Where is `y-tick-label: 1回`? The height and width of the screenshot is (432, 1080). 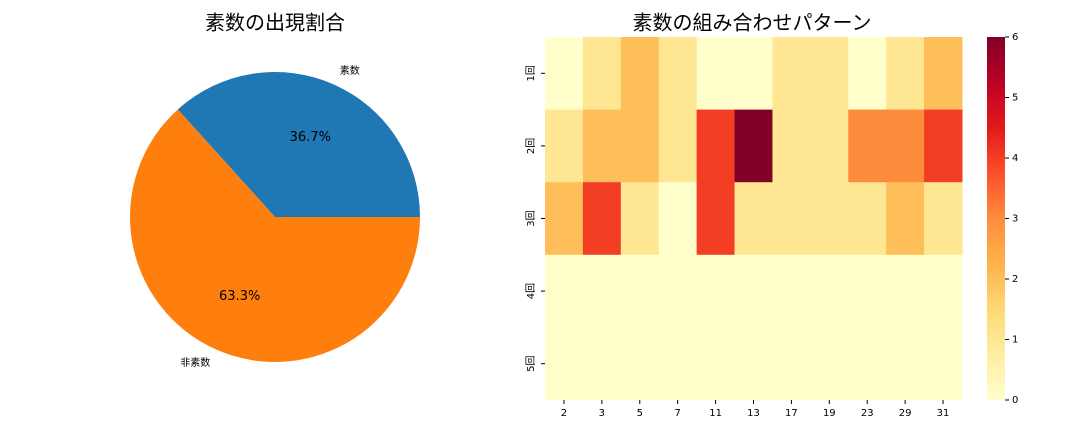 y-tick-label: 1回 is located at coordinates (531, 73).